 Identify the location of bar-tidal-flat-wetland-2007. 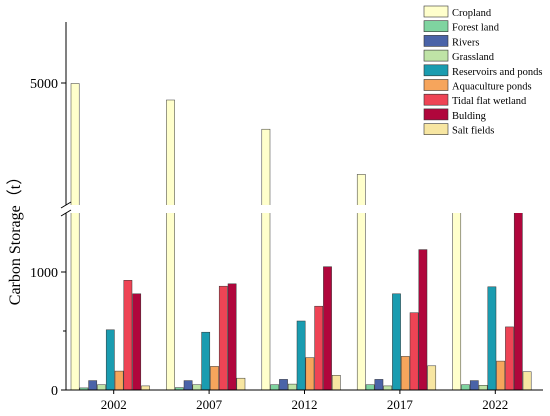
(223, 338).